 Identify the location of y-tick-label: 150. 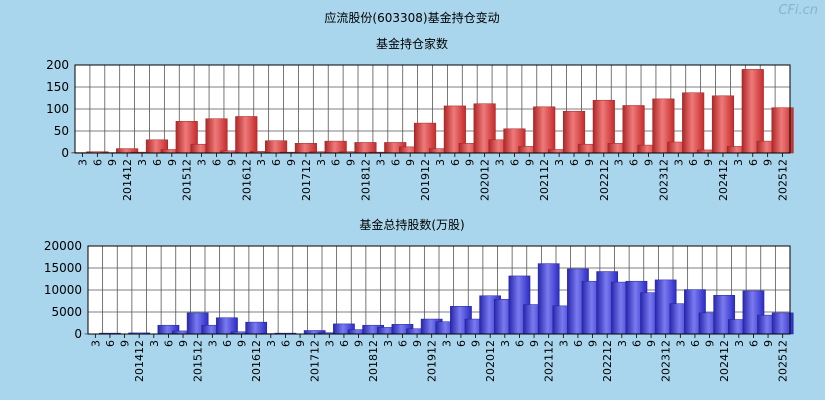
(57, 87).